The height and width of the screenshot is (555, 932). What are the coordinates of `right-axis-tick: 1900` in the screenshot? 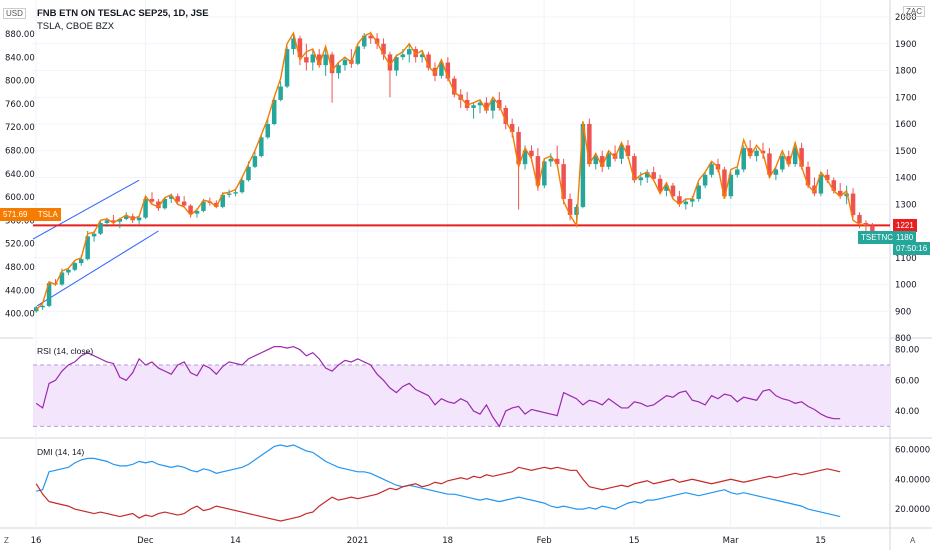 It's located at (906, 45).